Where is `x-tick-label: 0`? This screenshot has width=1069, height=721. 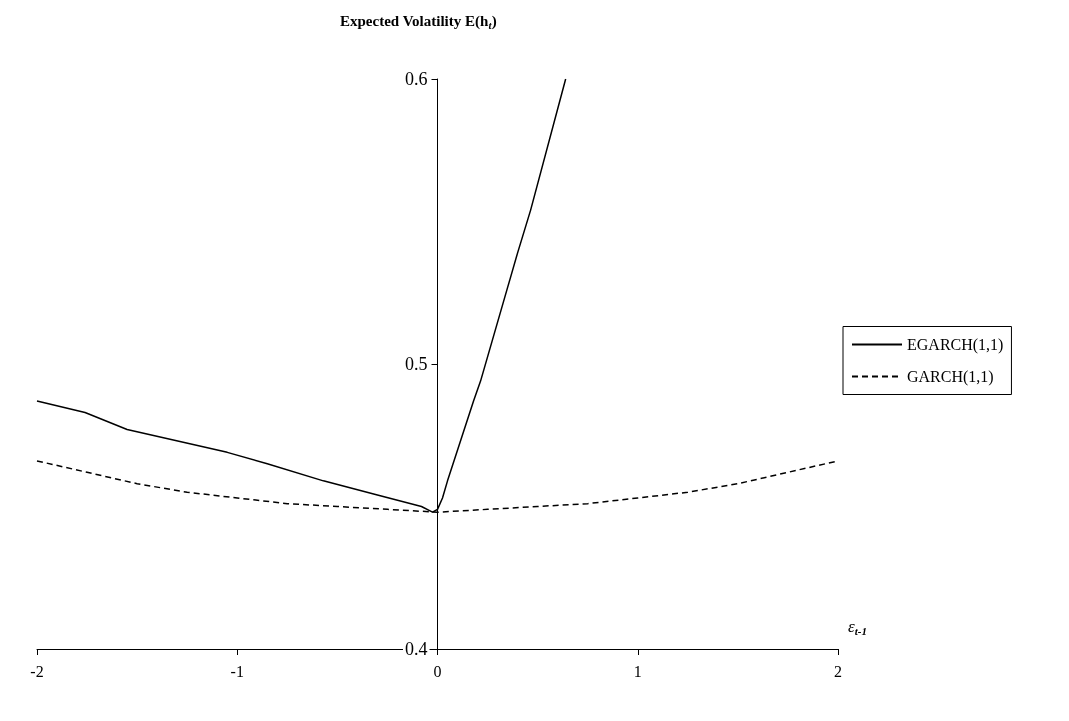
x-tick-label: 0 is located at coordinates (437, 671).